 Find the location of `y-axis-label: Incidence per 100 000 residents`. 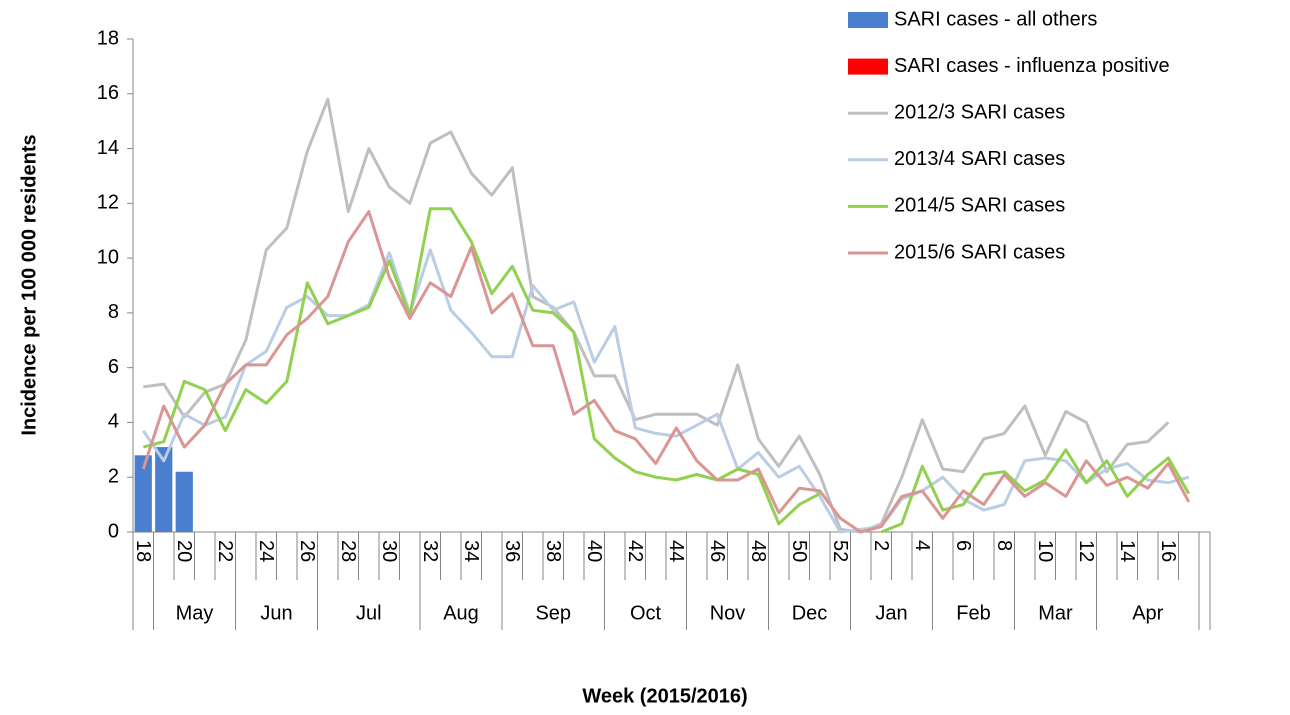

y-axis-label: Incidence per 100 000 residents is located at coordinates (29, 284).